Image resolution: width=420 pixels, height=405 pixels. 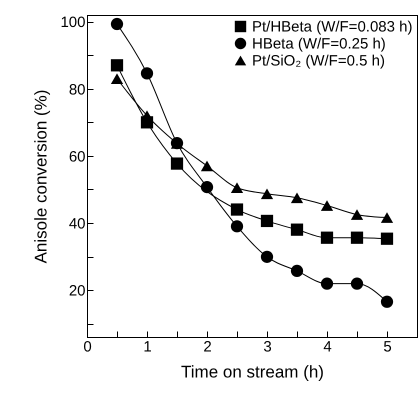 I want to click on legend-label: HBeta (W/F=0.25 h), so click(x=319, y=44).